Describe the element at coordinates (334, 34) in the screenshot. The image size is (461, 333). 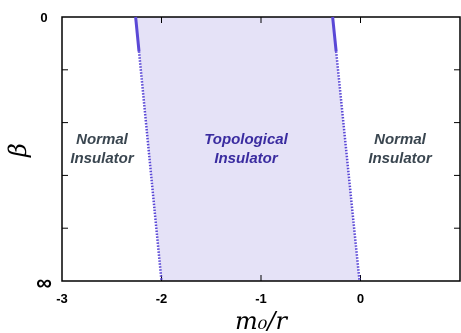
I see `right-boundary-solid` at that location.